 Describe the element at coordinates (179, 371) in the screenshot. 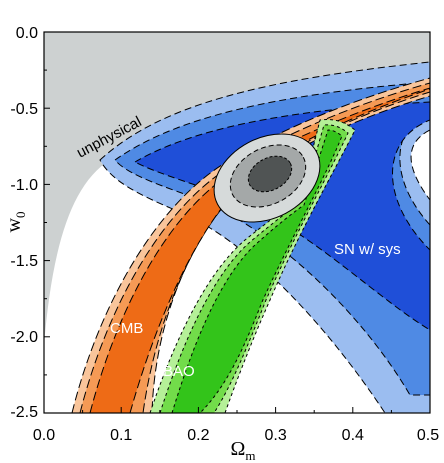

I see `bao-label: BAO` at that location.